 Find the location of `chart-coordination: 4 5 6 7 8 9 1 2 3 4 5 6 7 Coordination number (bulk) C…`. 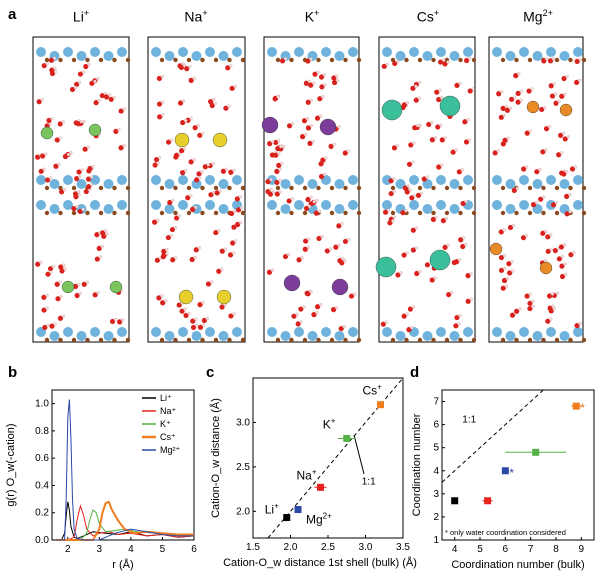

chart-coordination: 4 5 6 7 8 9 1 2 3 4 5 6 7 Coordination number (bulk) C… is located at coordinates (503, 480).